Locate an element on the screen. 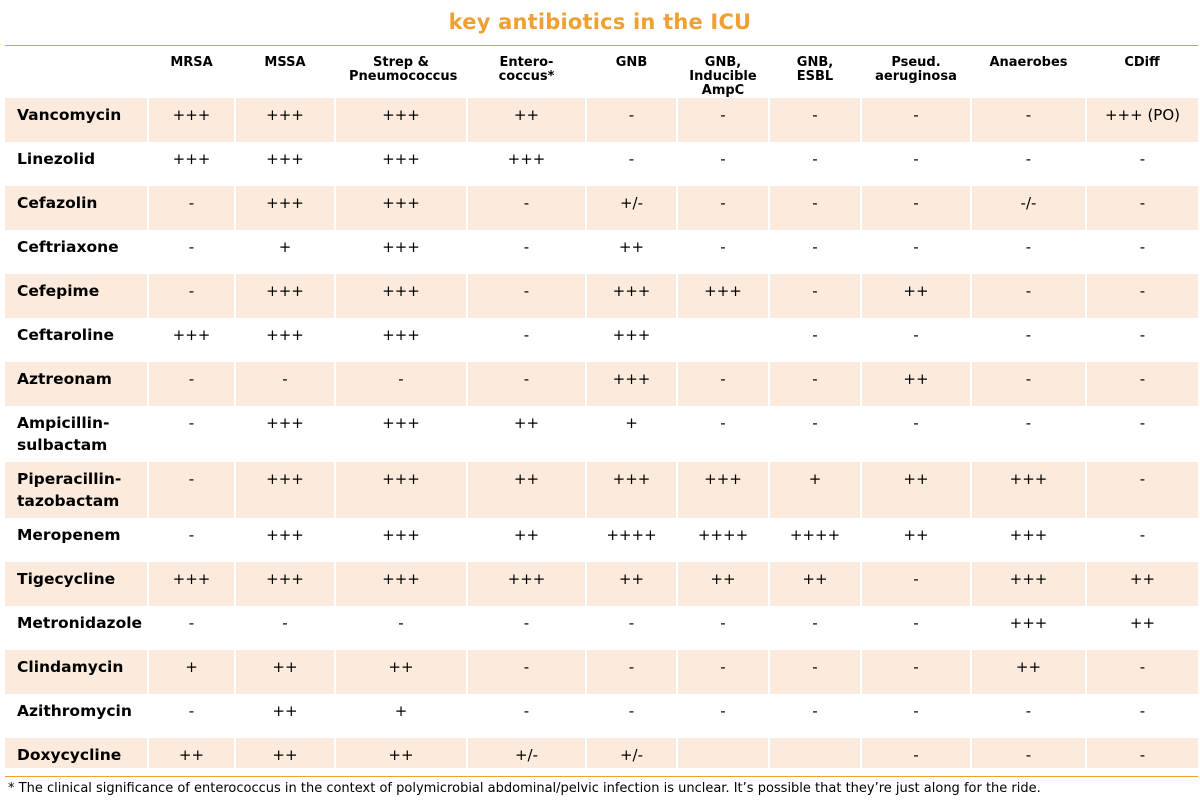 This screenshot has height=807, width=1200. table-row: Clindamycin + ++ ++ - - - - - ++ - is located at coordinates (601, 672).